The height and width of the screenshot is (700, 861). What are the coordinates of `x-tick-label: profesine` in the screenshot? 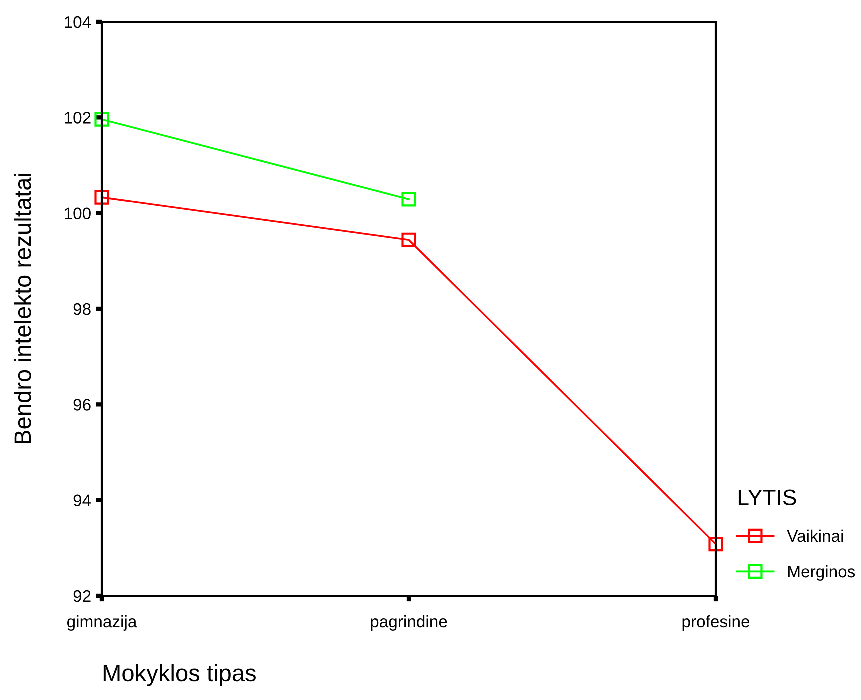 It's located at (716, 623).